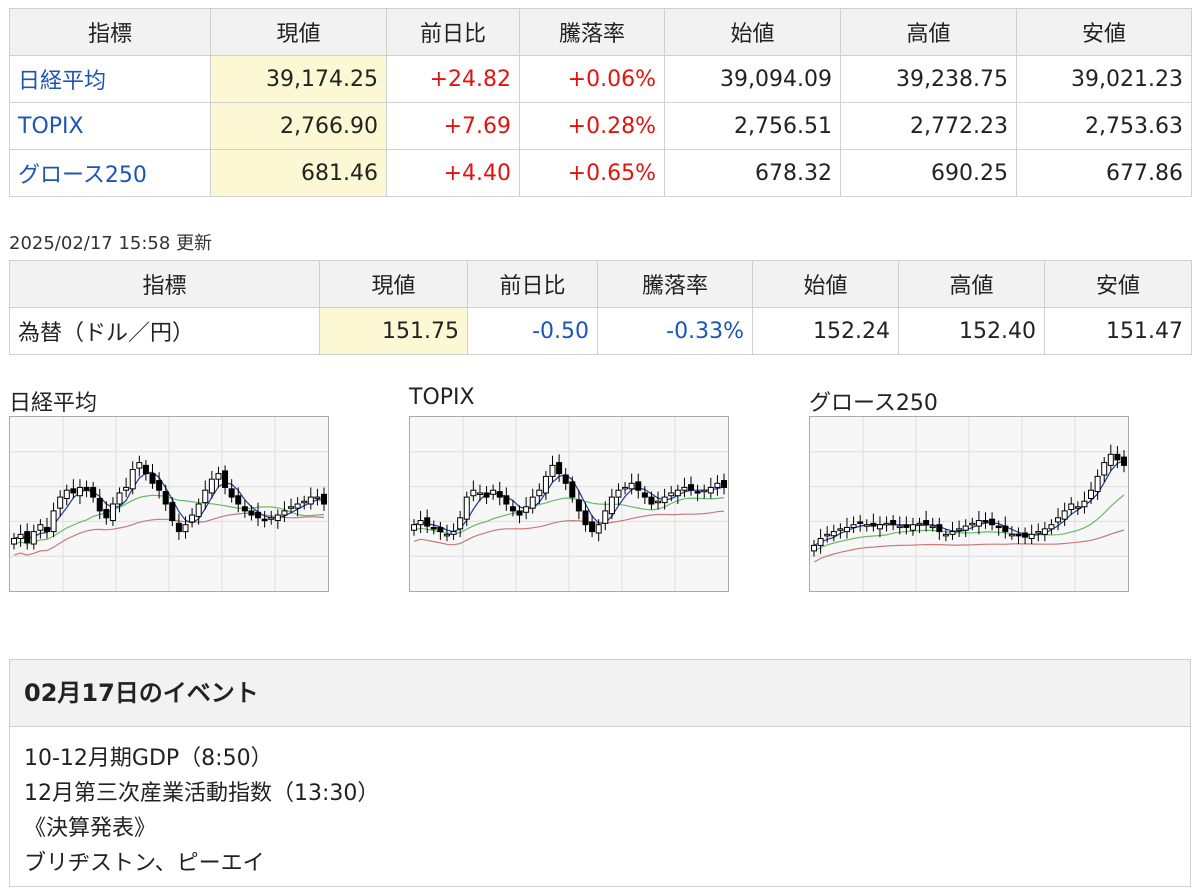  I want to click on low-value: 39,021.23, so click(1104, 79).